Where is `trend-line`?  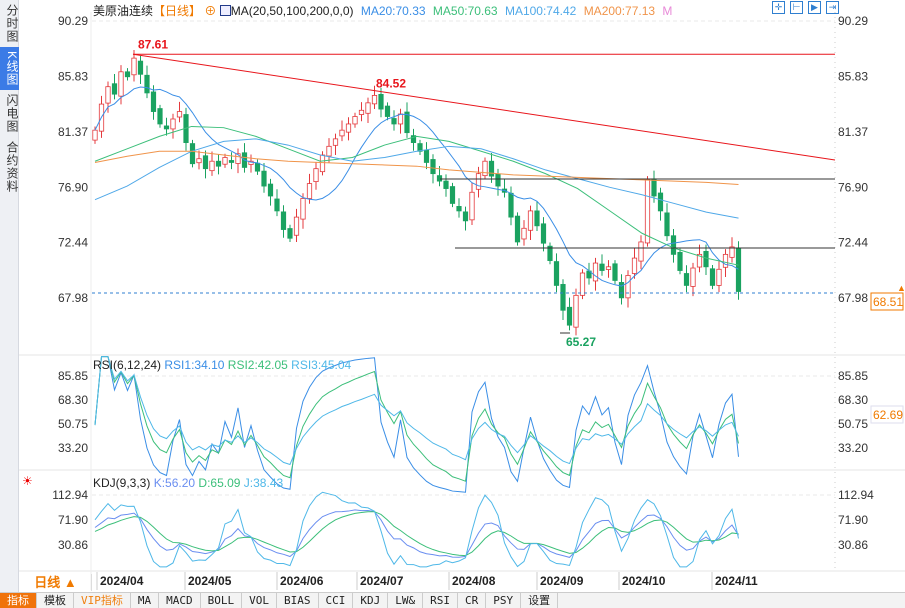 trend-line is located at coordinates (484, 107).